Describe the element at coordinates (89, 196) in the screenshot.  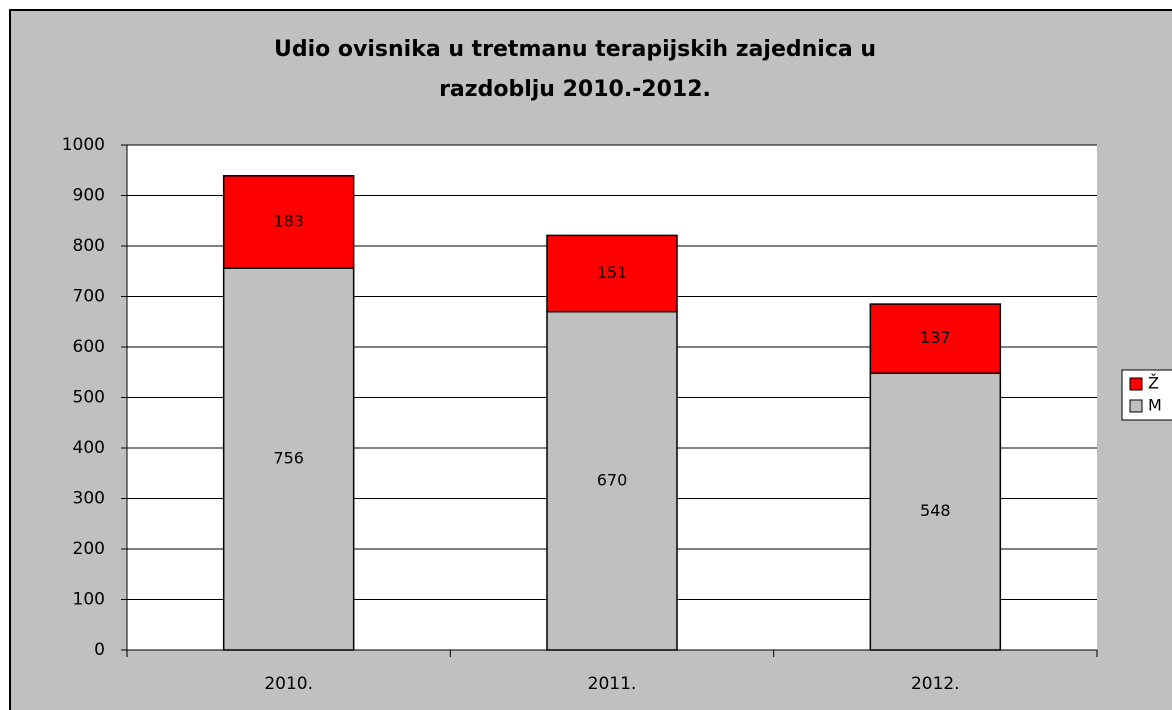
I see `y-tick-label: 900` at that location.